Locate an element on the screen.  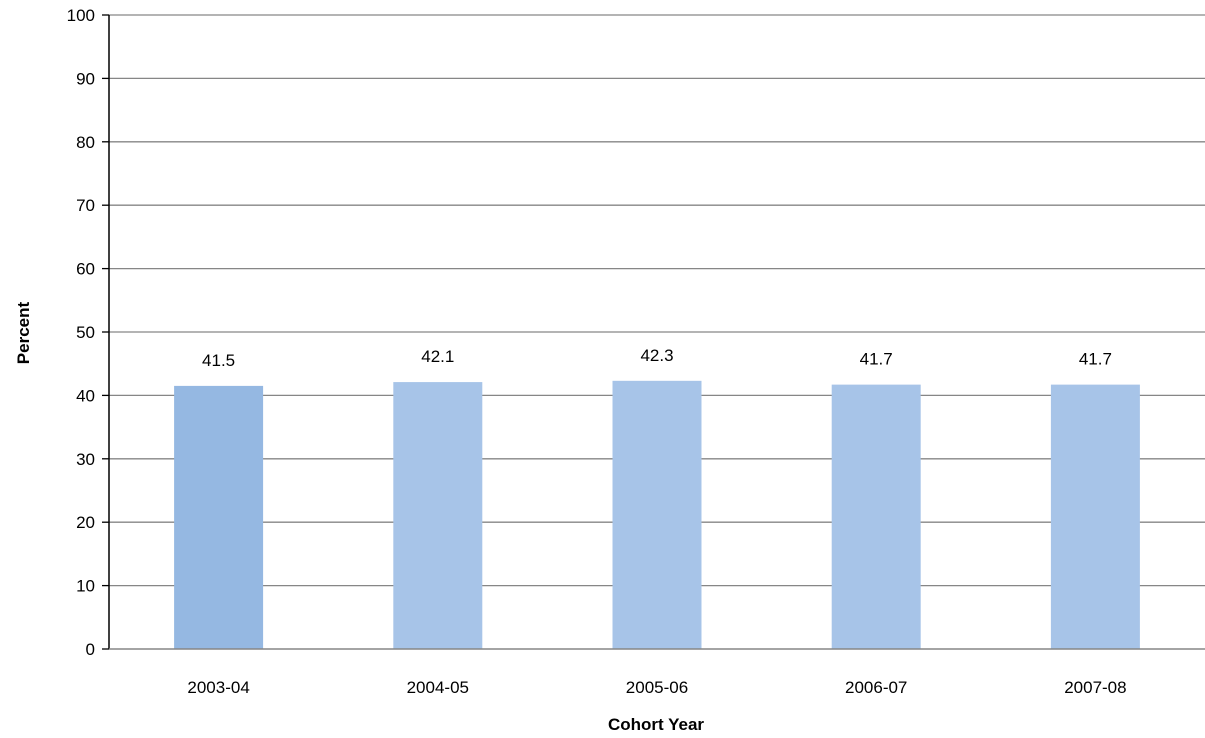
x-tick-label: 2003-04 is located at coordinates (218, 687).